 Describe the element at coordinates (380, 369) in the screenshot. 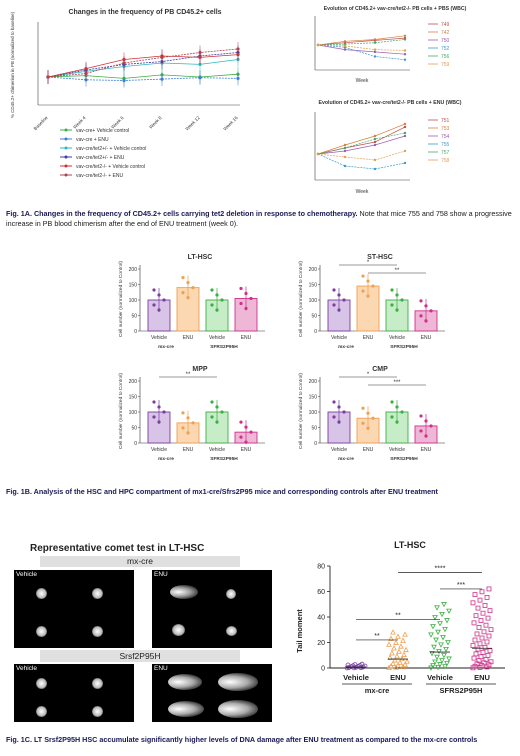

I see `fig1b-panel-title: CMP` at that location.